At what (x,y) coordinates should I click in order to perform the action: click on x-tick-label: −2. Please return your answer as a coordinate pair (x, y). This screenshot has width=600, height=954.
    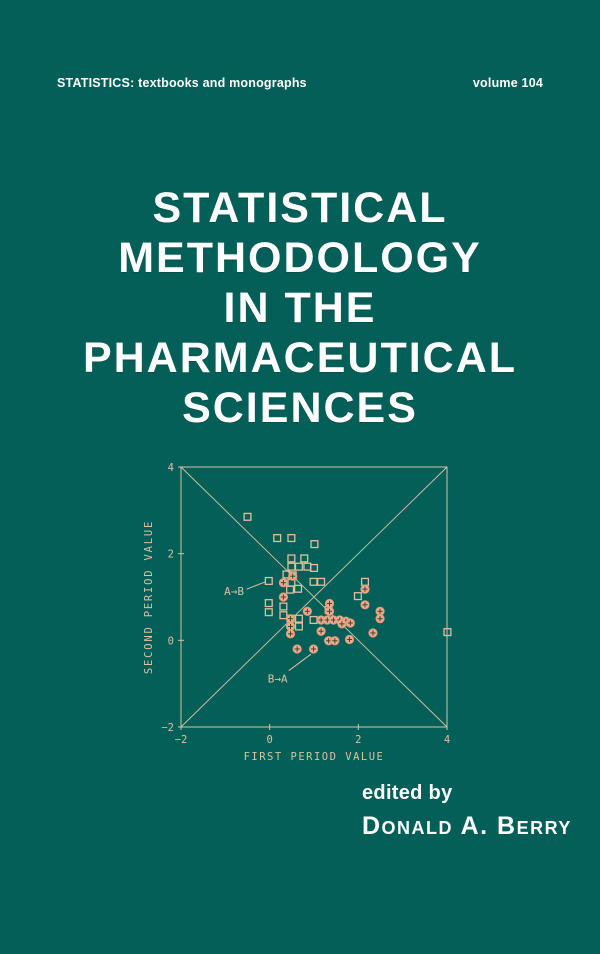
    Looking at the image, I should click on (181, 740).